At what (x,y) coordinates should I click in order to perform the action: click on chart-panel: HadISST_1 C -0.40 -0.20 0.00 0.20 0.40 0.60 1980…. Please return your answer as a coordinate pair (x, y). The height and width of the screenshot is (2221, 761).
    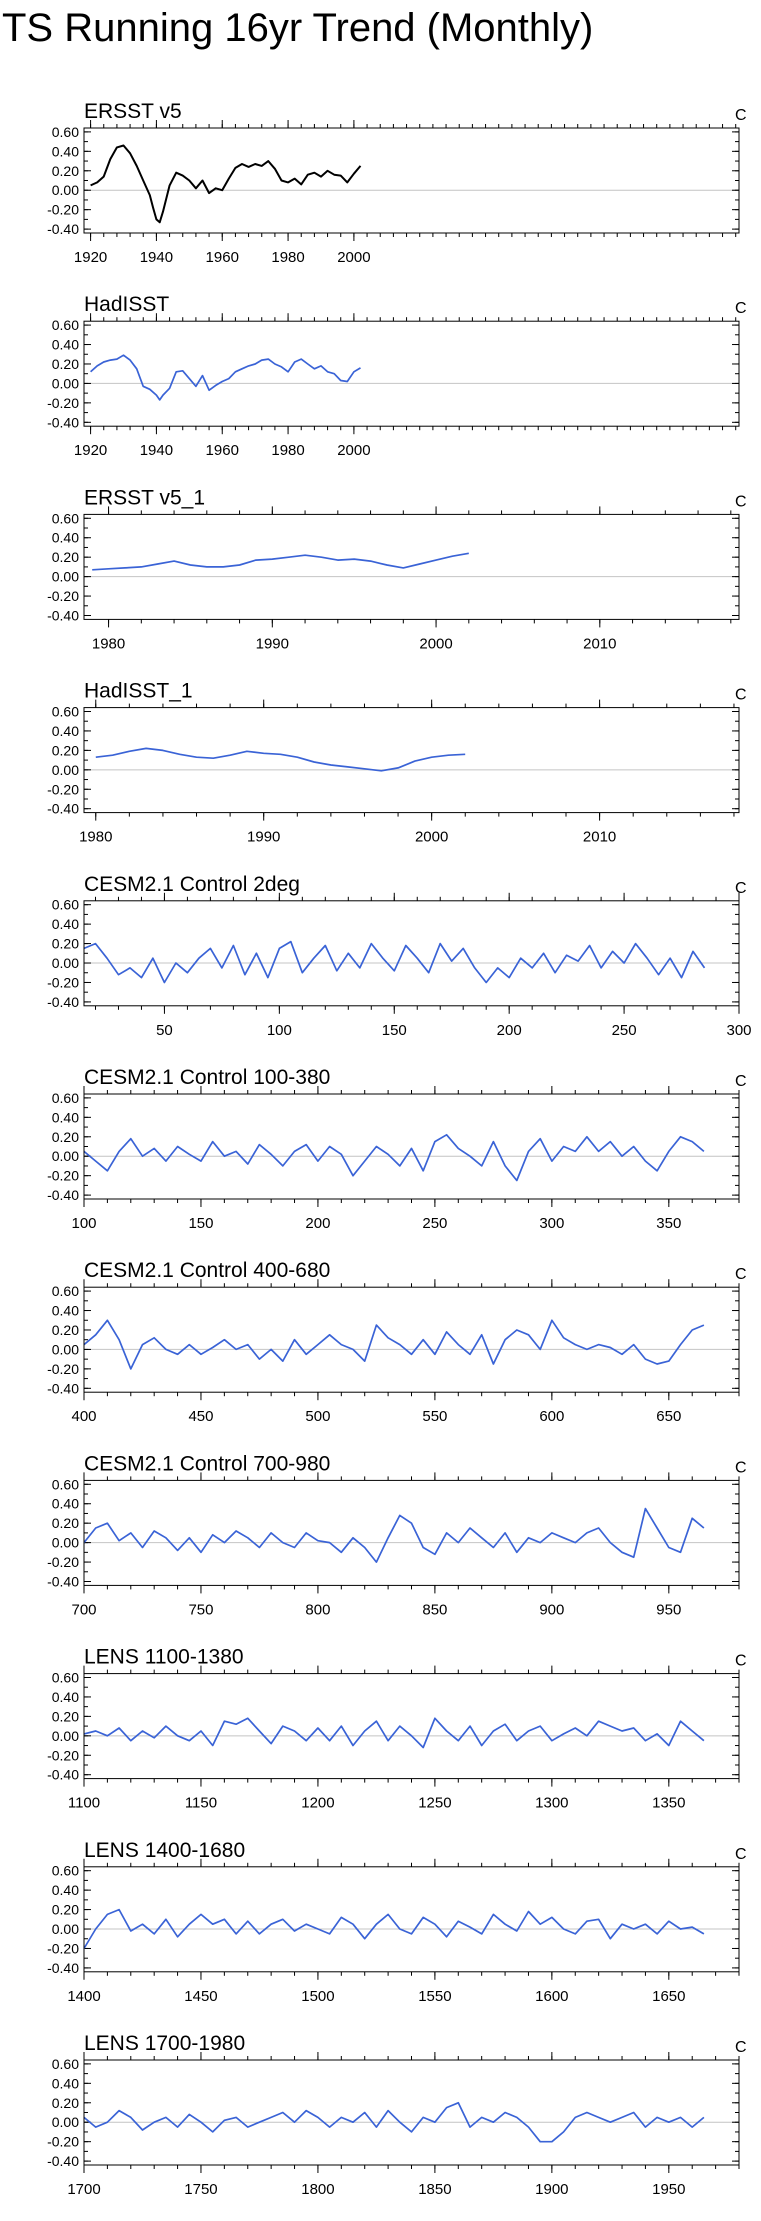
    Looking at the image, I should click on (396, 763).